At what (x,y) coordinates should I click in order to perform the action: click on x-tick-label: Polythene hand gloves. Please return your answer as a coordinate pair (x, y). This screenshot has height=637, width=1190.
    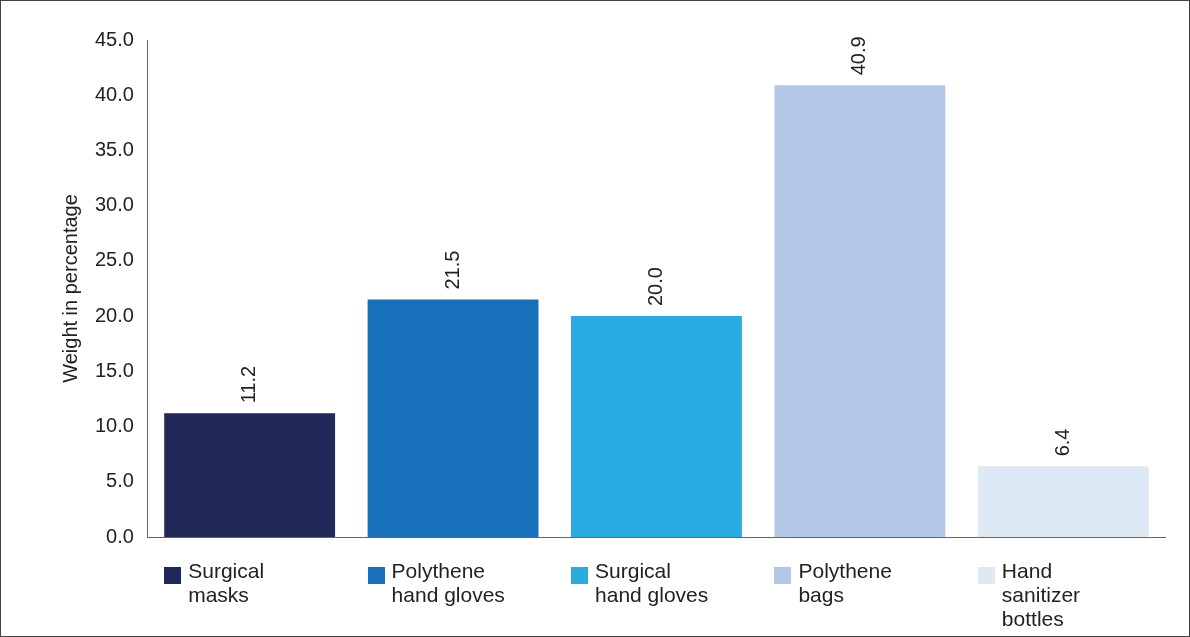
    Looking at the image, I should click on (448, 583).